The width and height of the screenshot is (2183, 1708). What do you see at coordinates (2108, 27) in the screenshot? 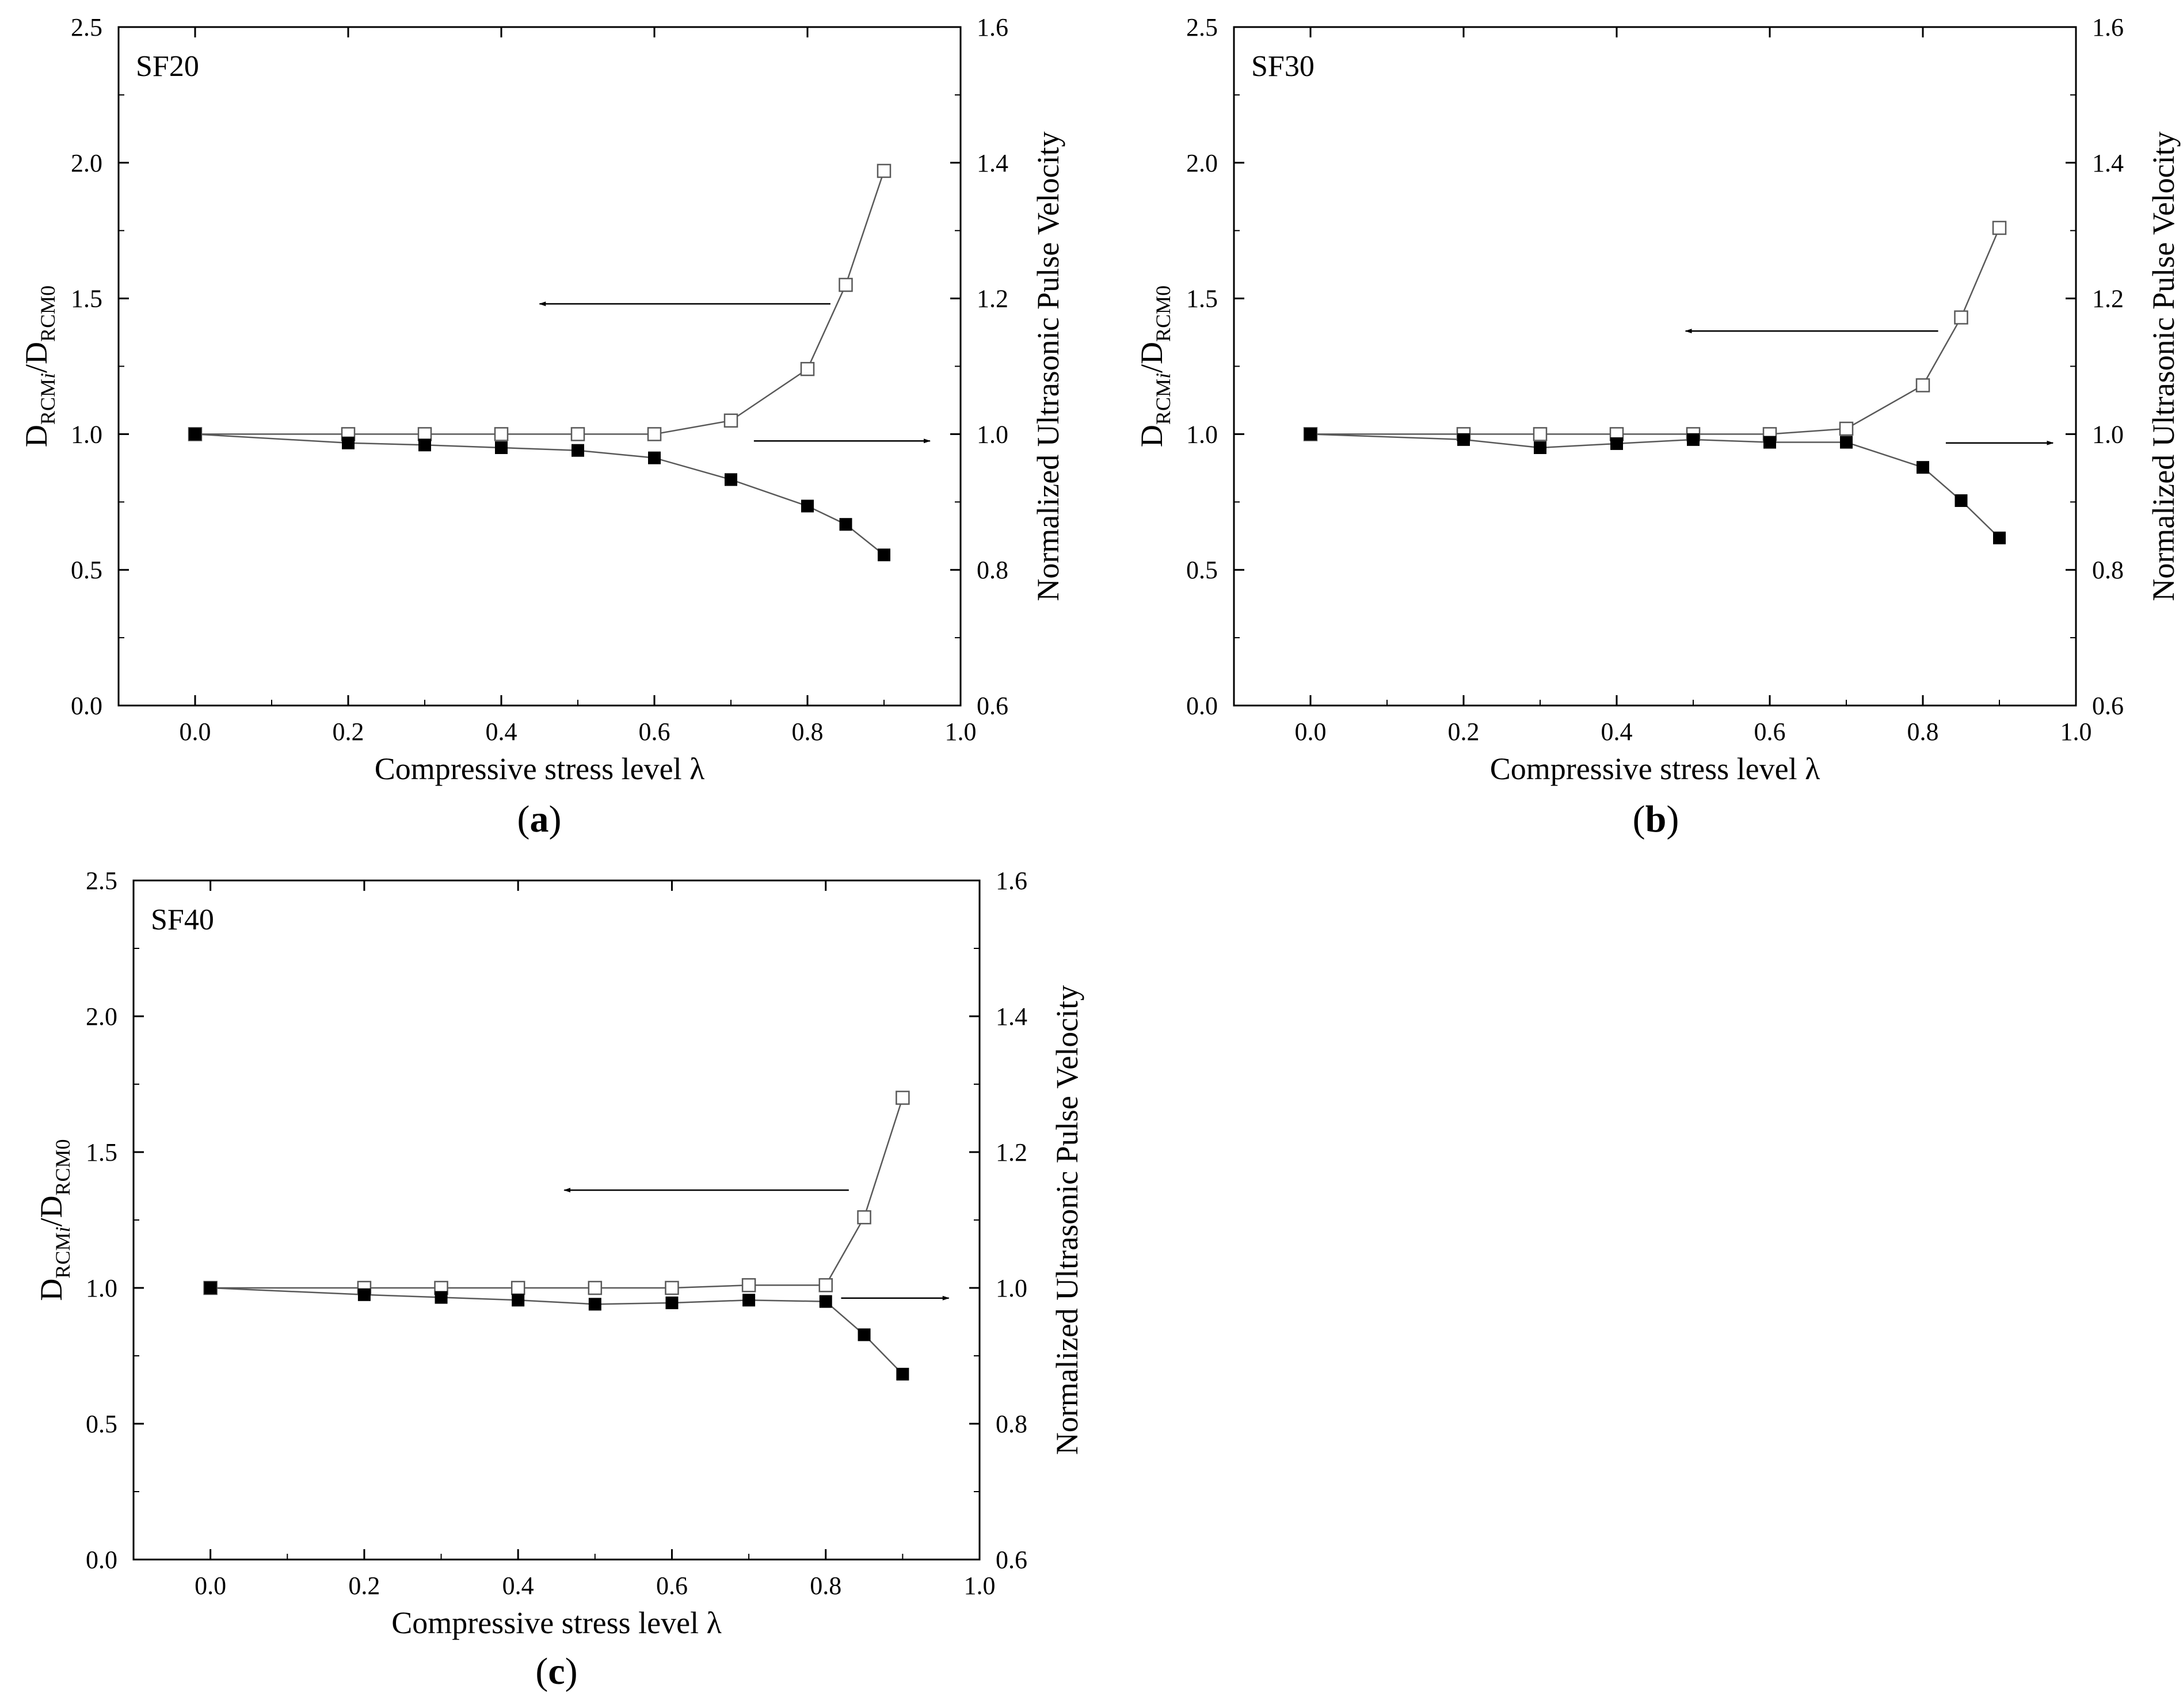
I see `y-right-tick-label: 1.6` at bounding box center [2108, 27].